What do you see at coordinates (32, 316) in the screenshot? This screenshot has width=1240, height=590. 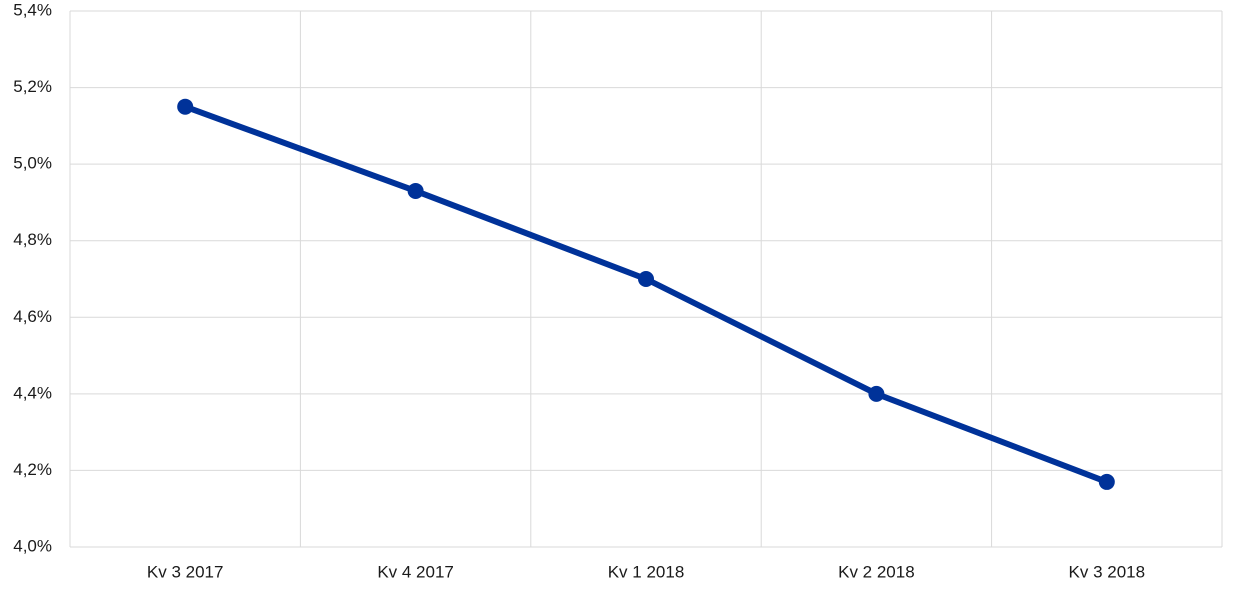 I see `y-tick-label: 4,6%` at bounding box center [32, 316].